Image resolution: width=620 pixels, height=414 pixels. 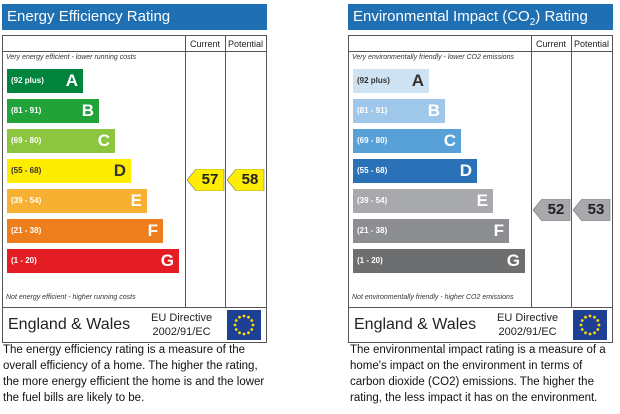 What do you see at coordinates (556, 209) in the screenshot?
I see `current-rating-arrow-value: 52` at bounding box center [556, 209].